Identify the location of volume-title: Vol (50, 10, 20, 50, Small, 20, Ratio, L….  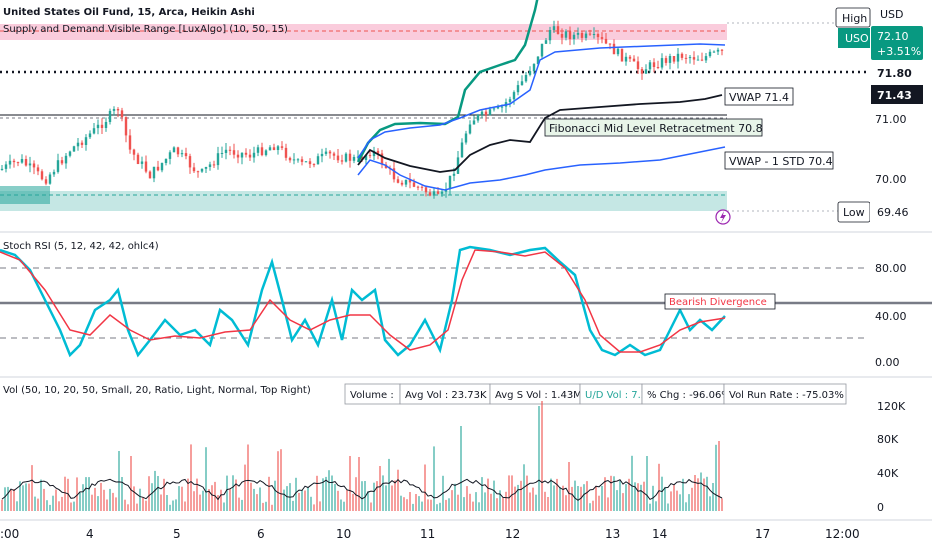
(157, 390).